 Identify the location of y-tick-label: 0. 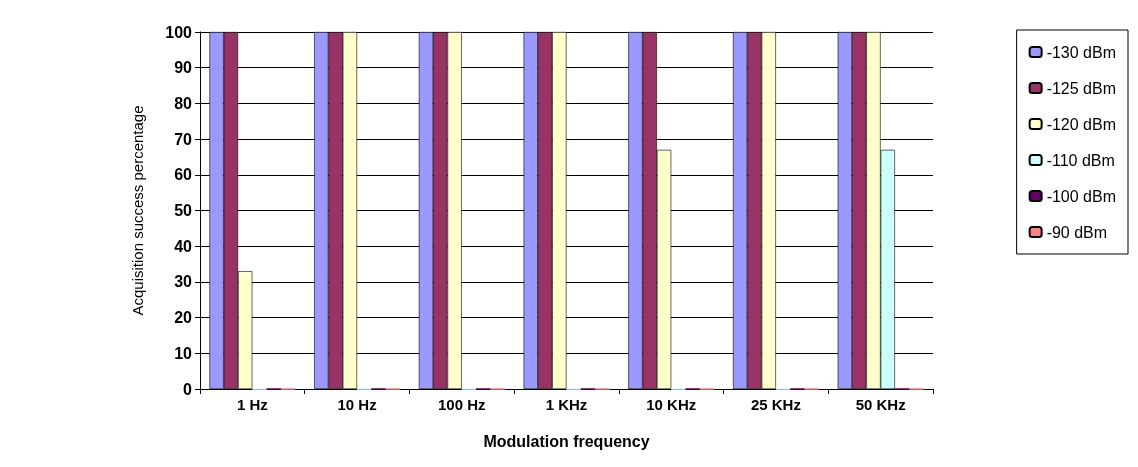
(188, 389).